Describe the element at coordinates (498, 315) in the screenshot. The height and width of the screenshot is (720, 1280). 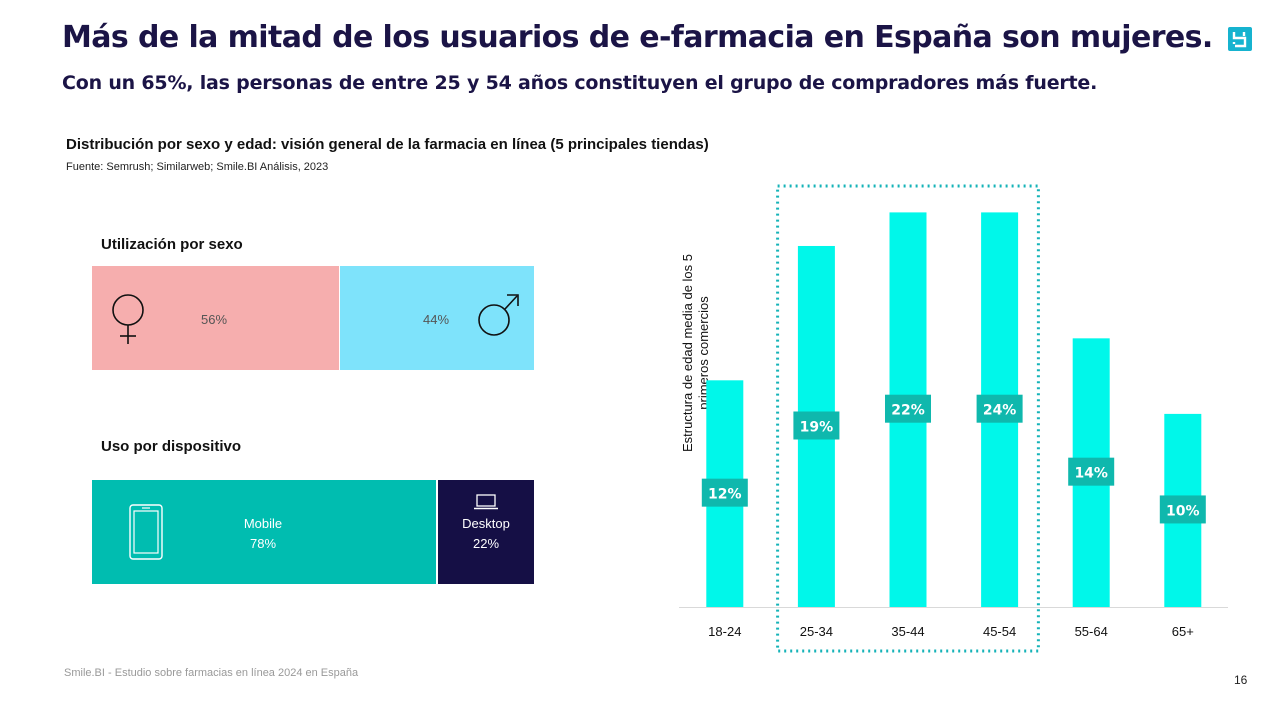
I see `male-symbol-icon` at that location.